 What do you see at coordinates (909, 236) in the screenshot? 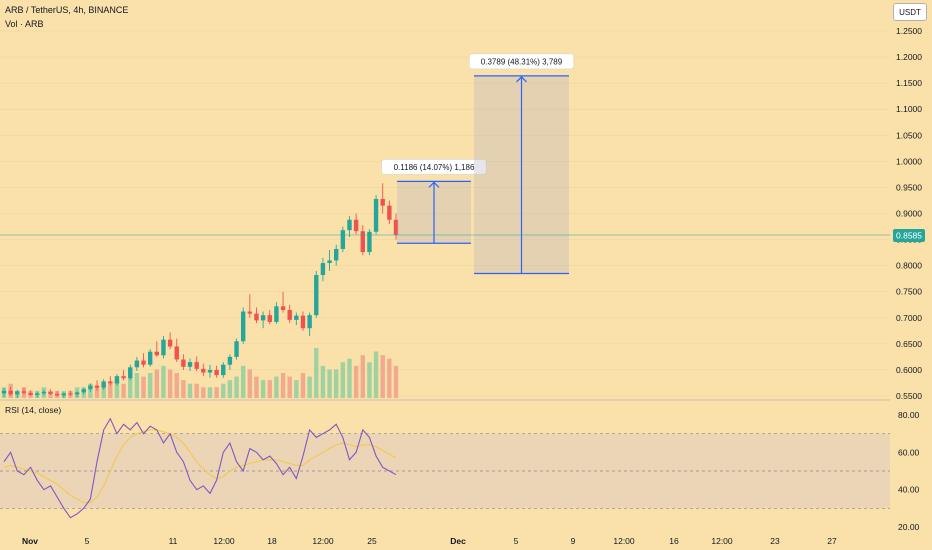
I see `svg-text: 0.8585` at bounding box center [909, 236].